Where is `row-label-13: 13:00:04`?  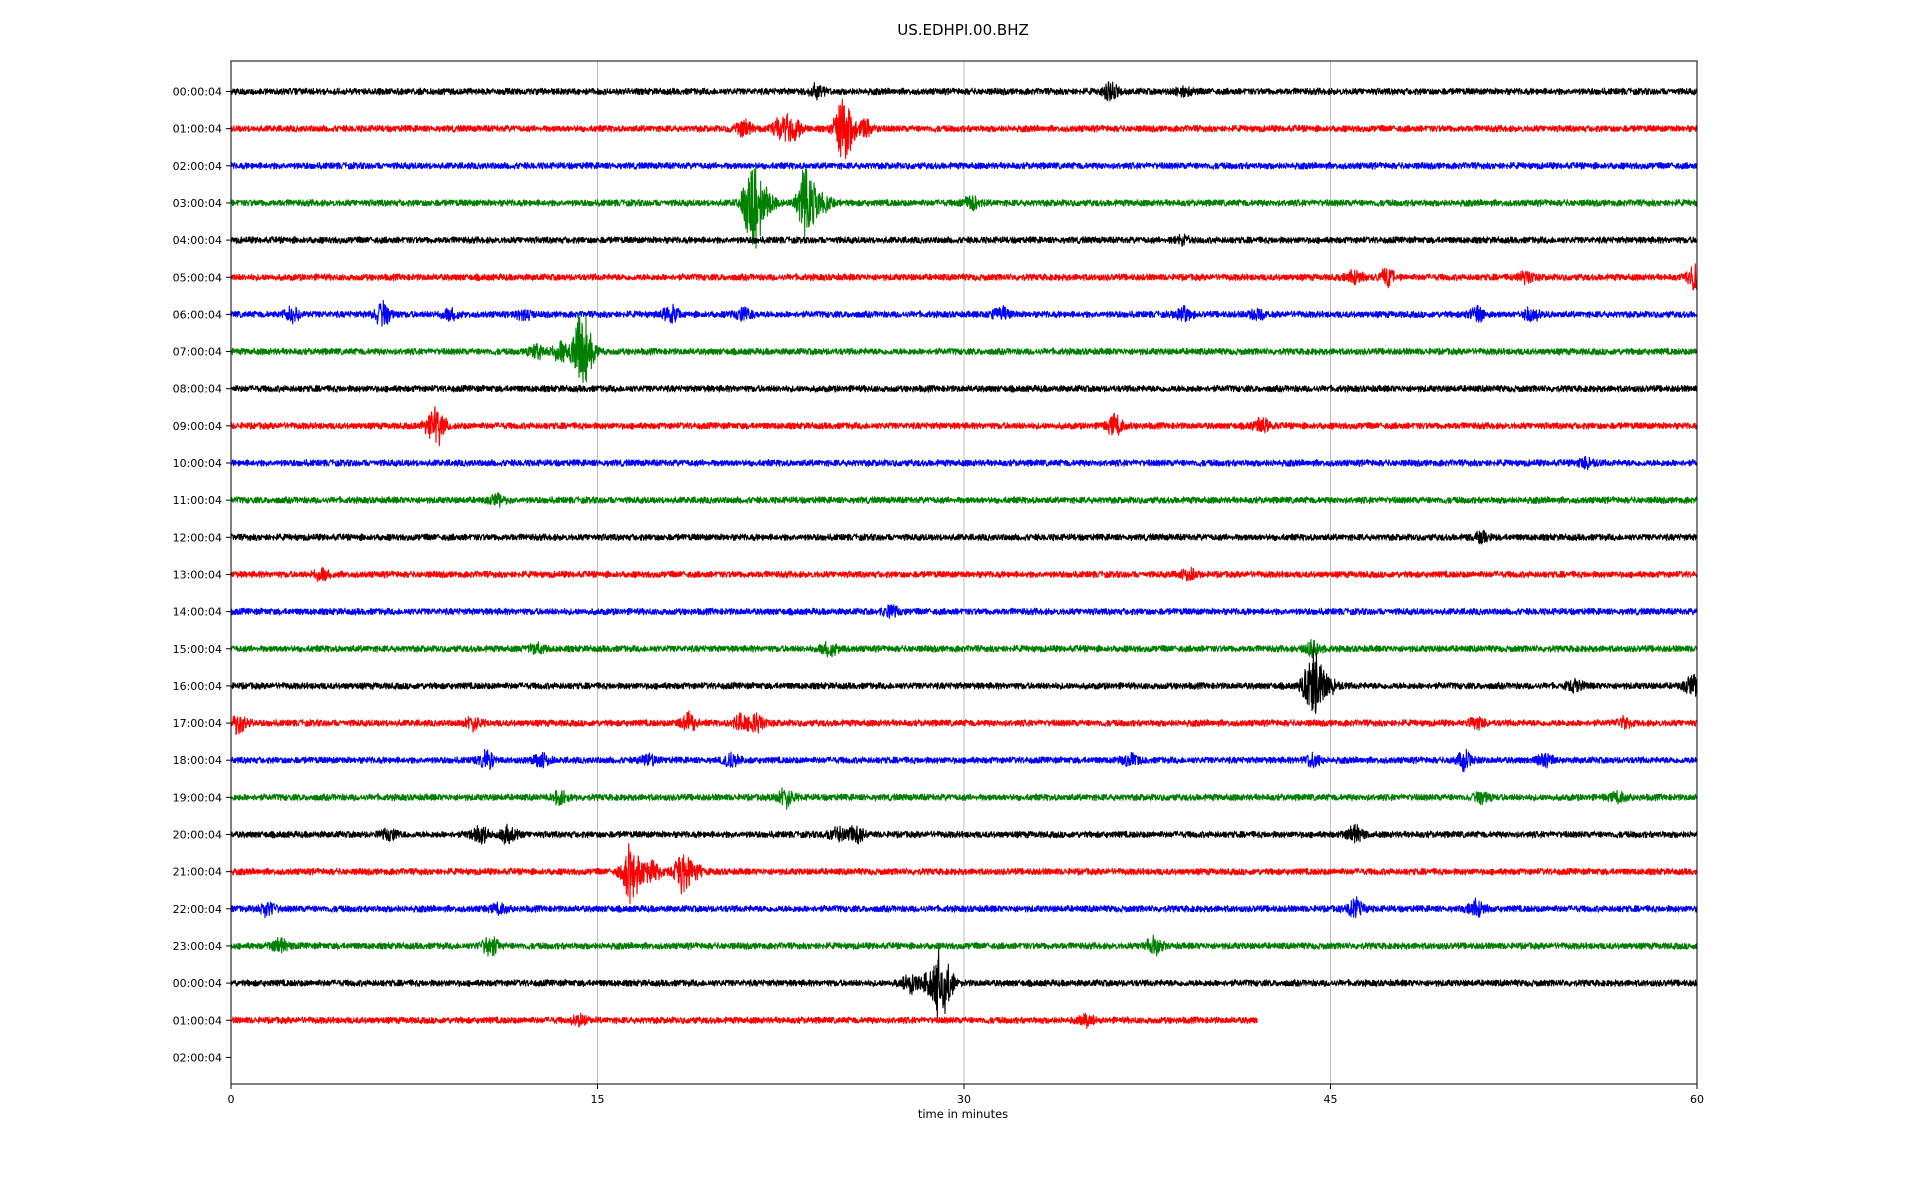 row-label-13: 13:00:04 is located at coordinates (197, 574).